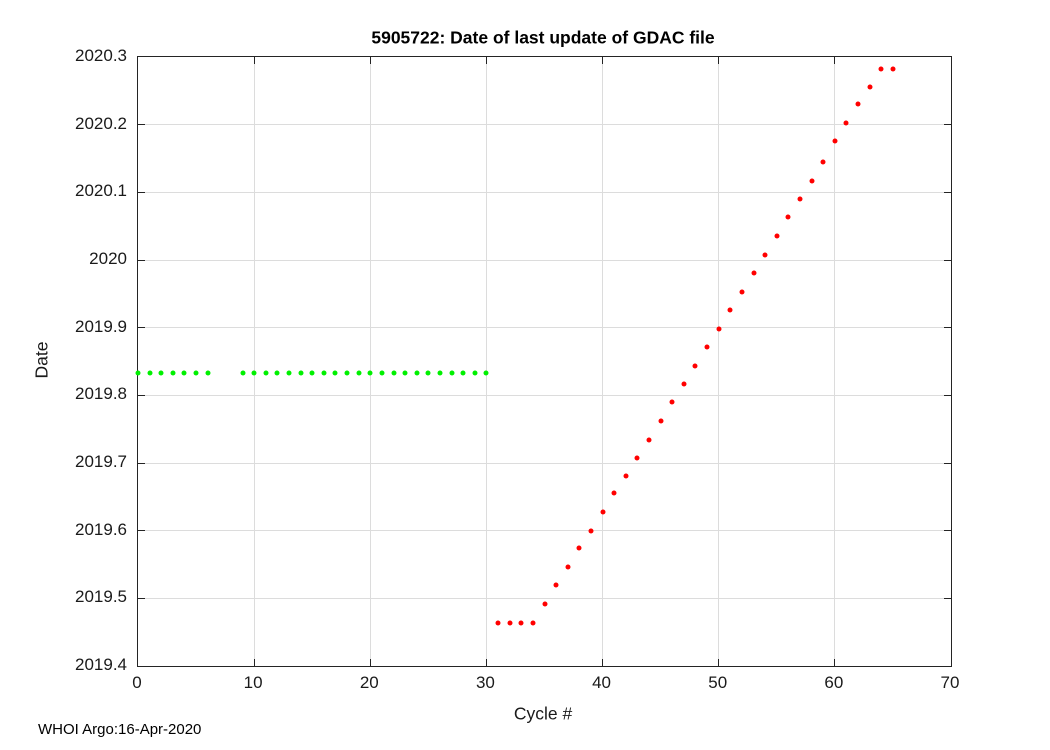 The image size is (1050, 750). Describe the element at coordinates (950, 682) in the screenshot. I see `x-tick-label: 70` at that location.